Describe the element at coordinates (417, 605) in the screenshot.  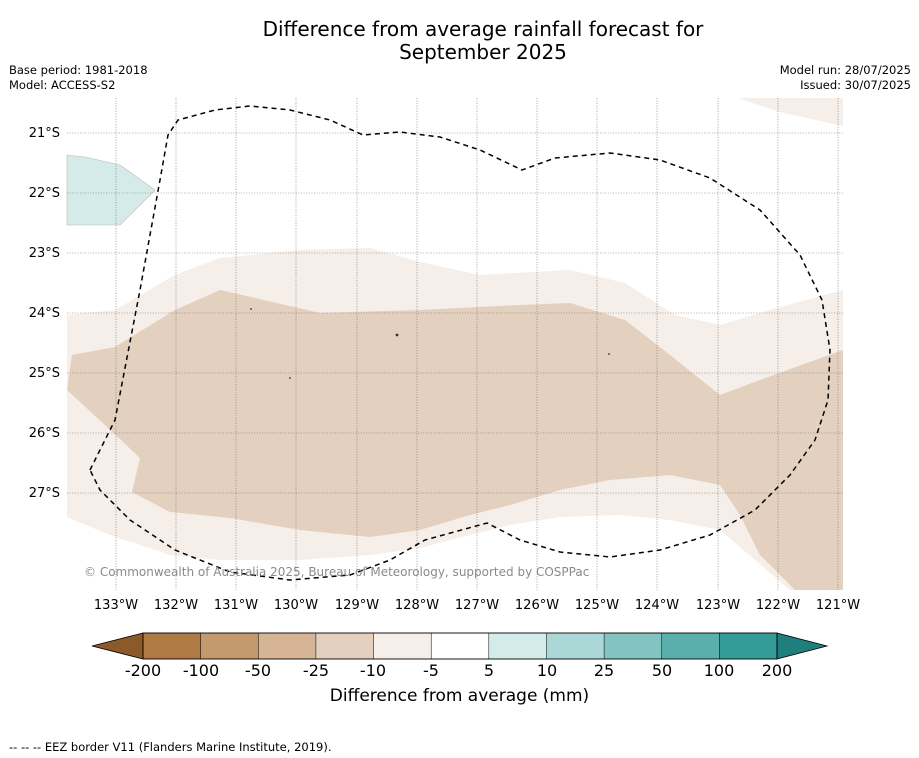
I see `lon-label: 128°W` at that location.